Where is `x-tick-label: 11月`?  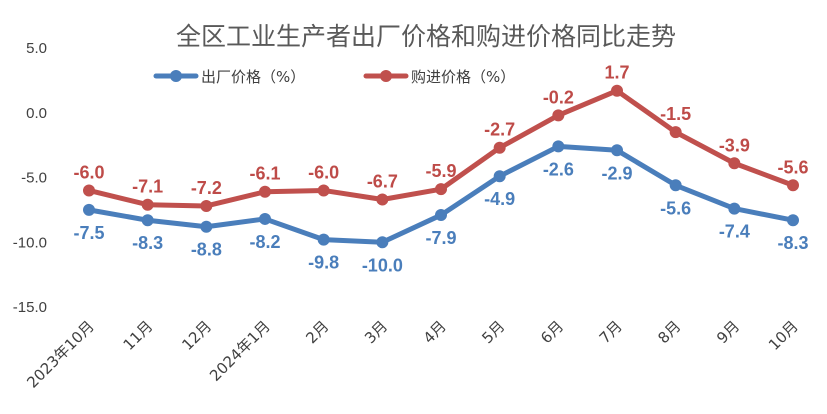
x-tick-label: 11月 is located at coordinates (138, 335).